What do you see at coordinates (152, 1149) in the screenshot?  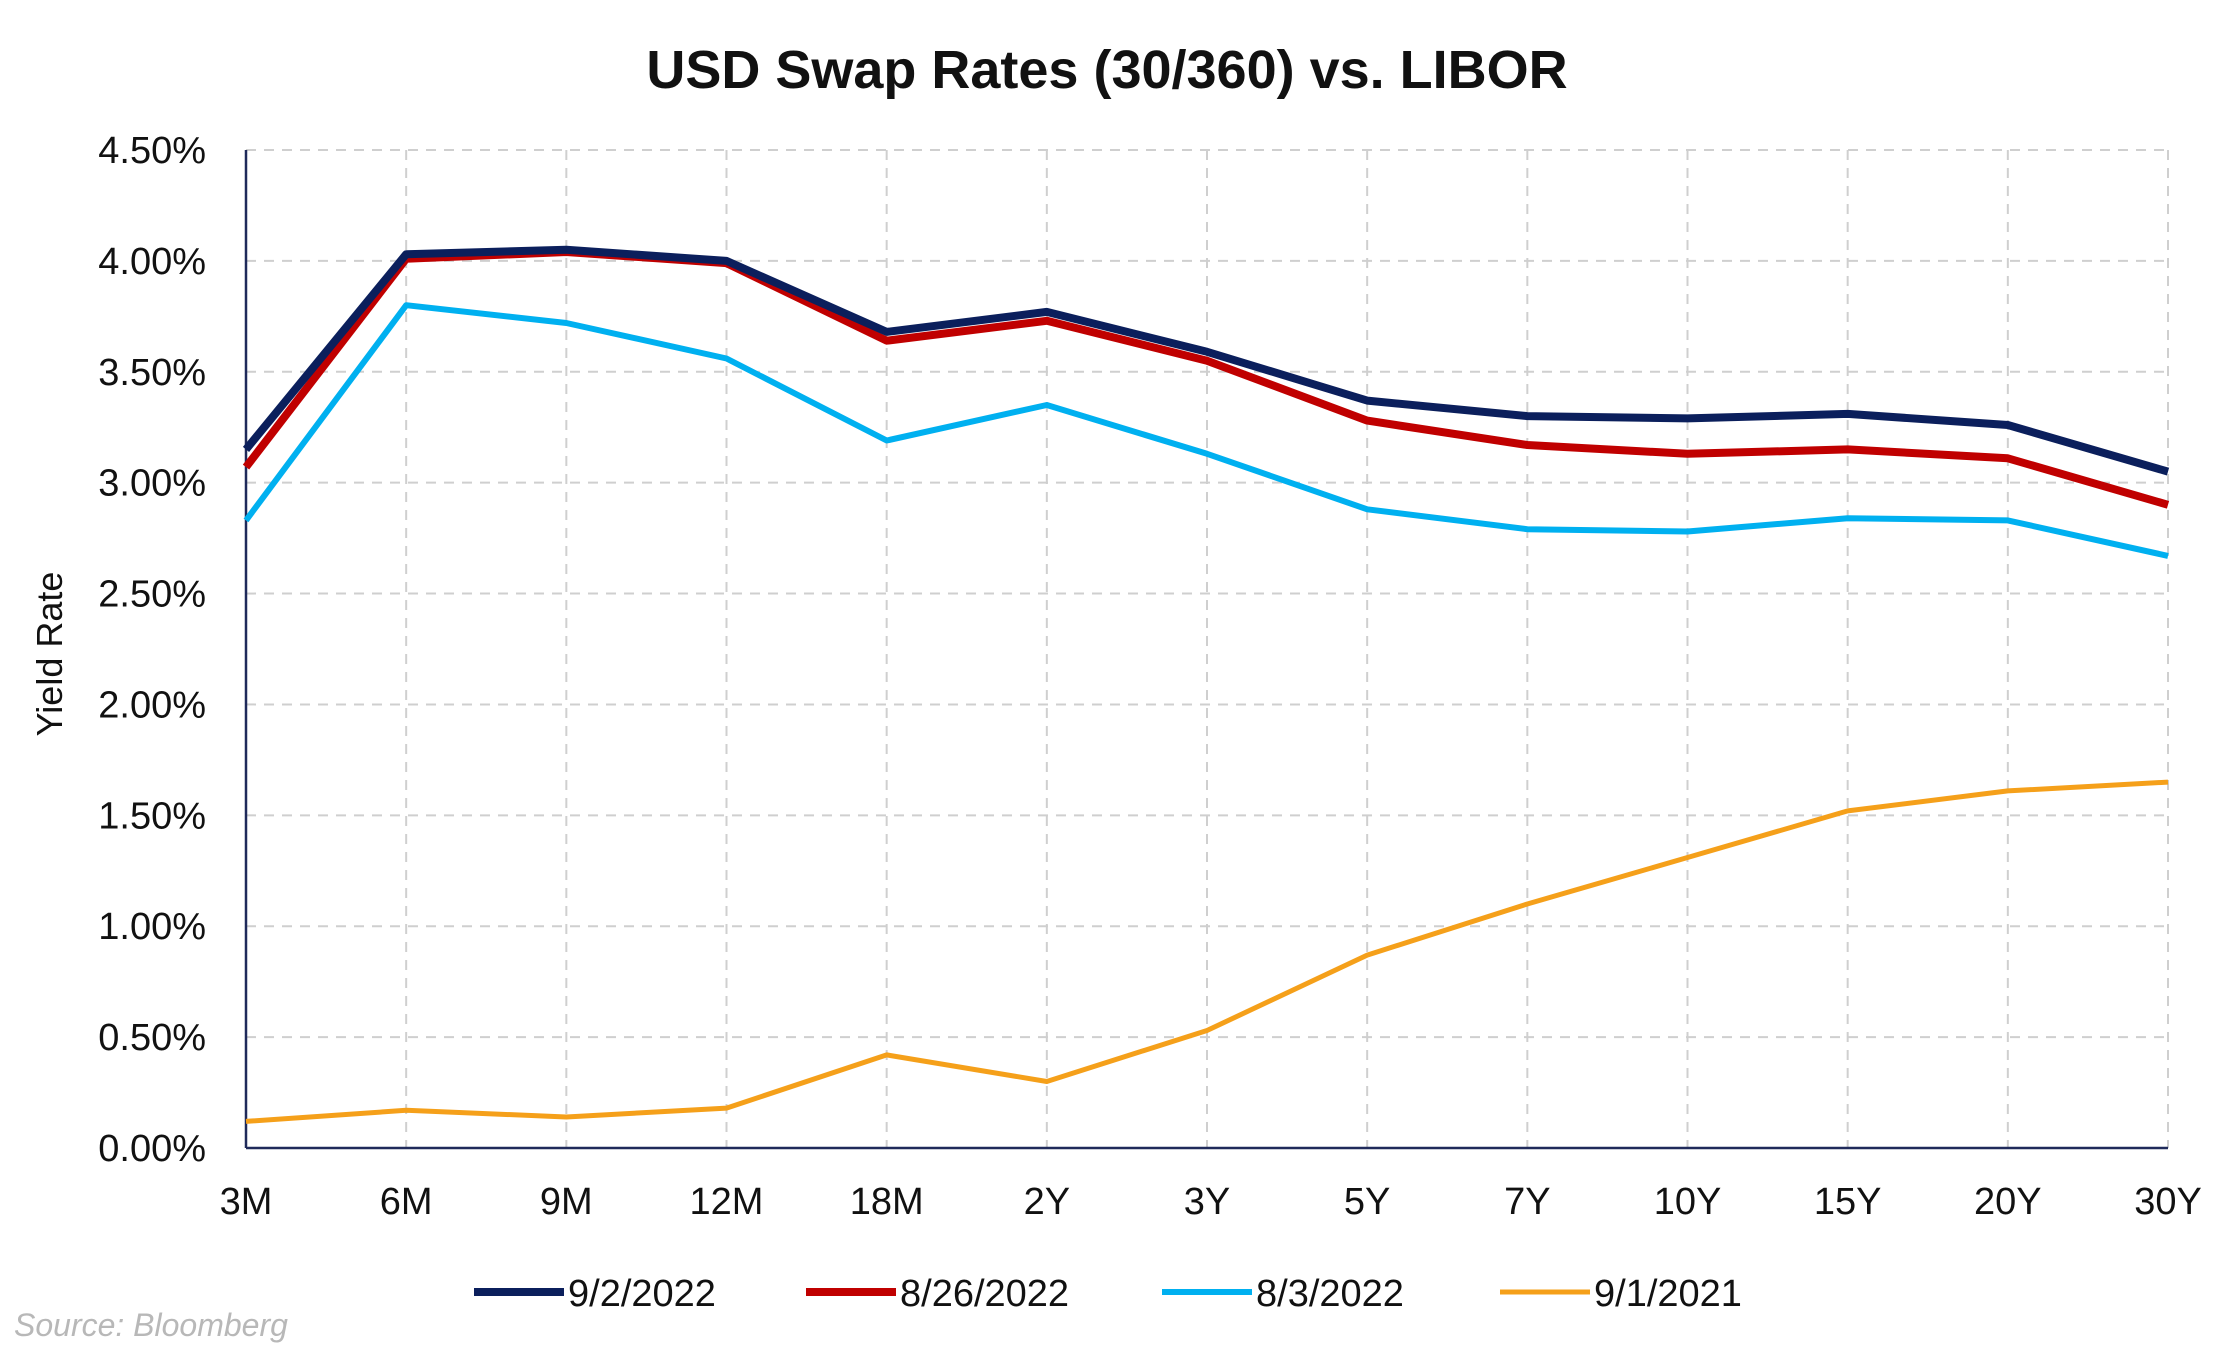 I see `y-tick-label: 0.00%` at bounding box center [152, 1149].